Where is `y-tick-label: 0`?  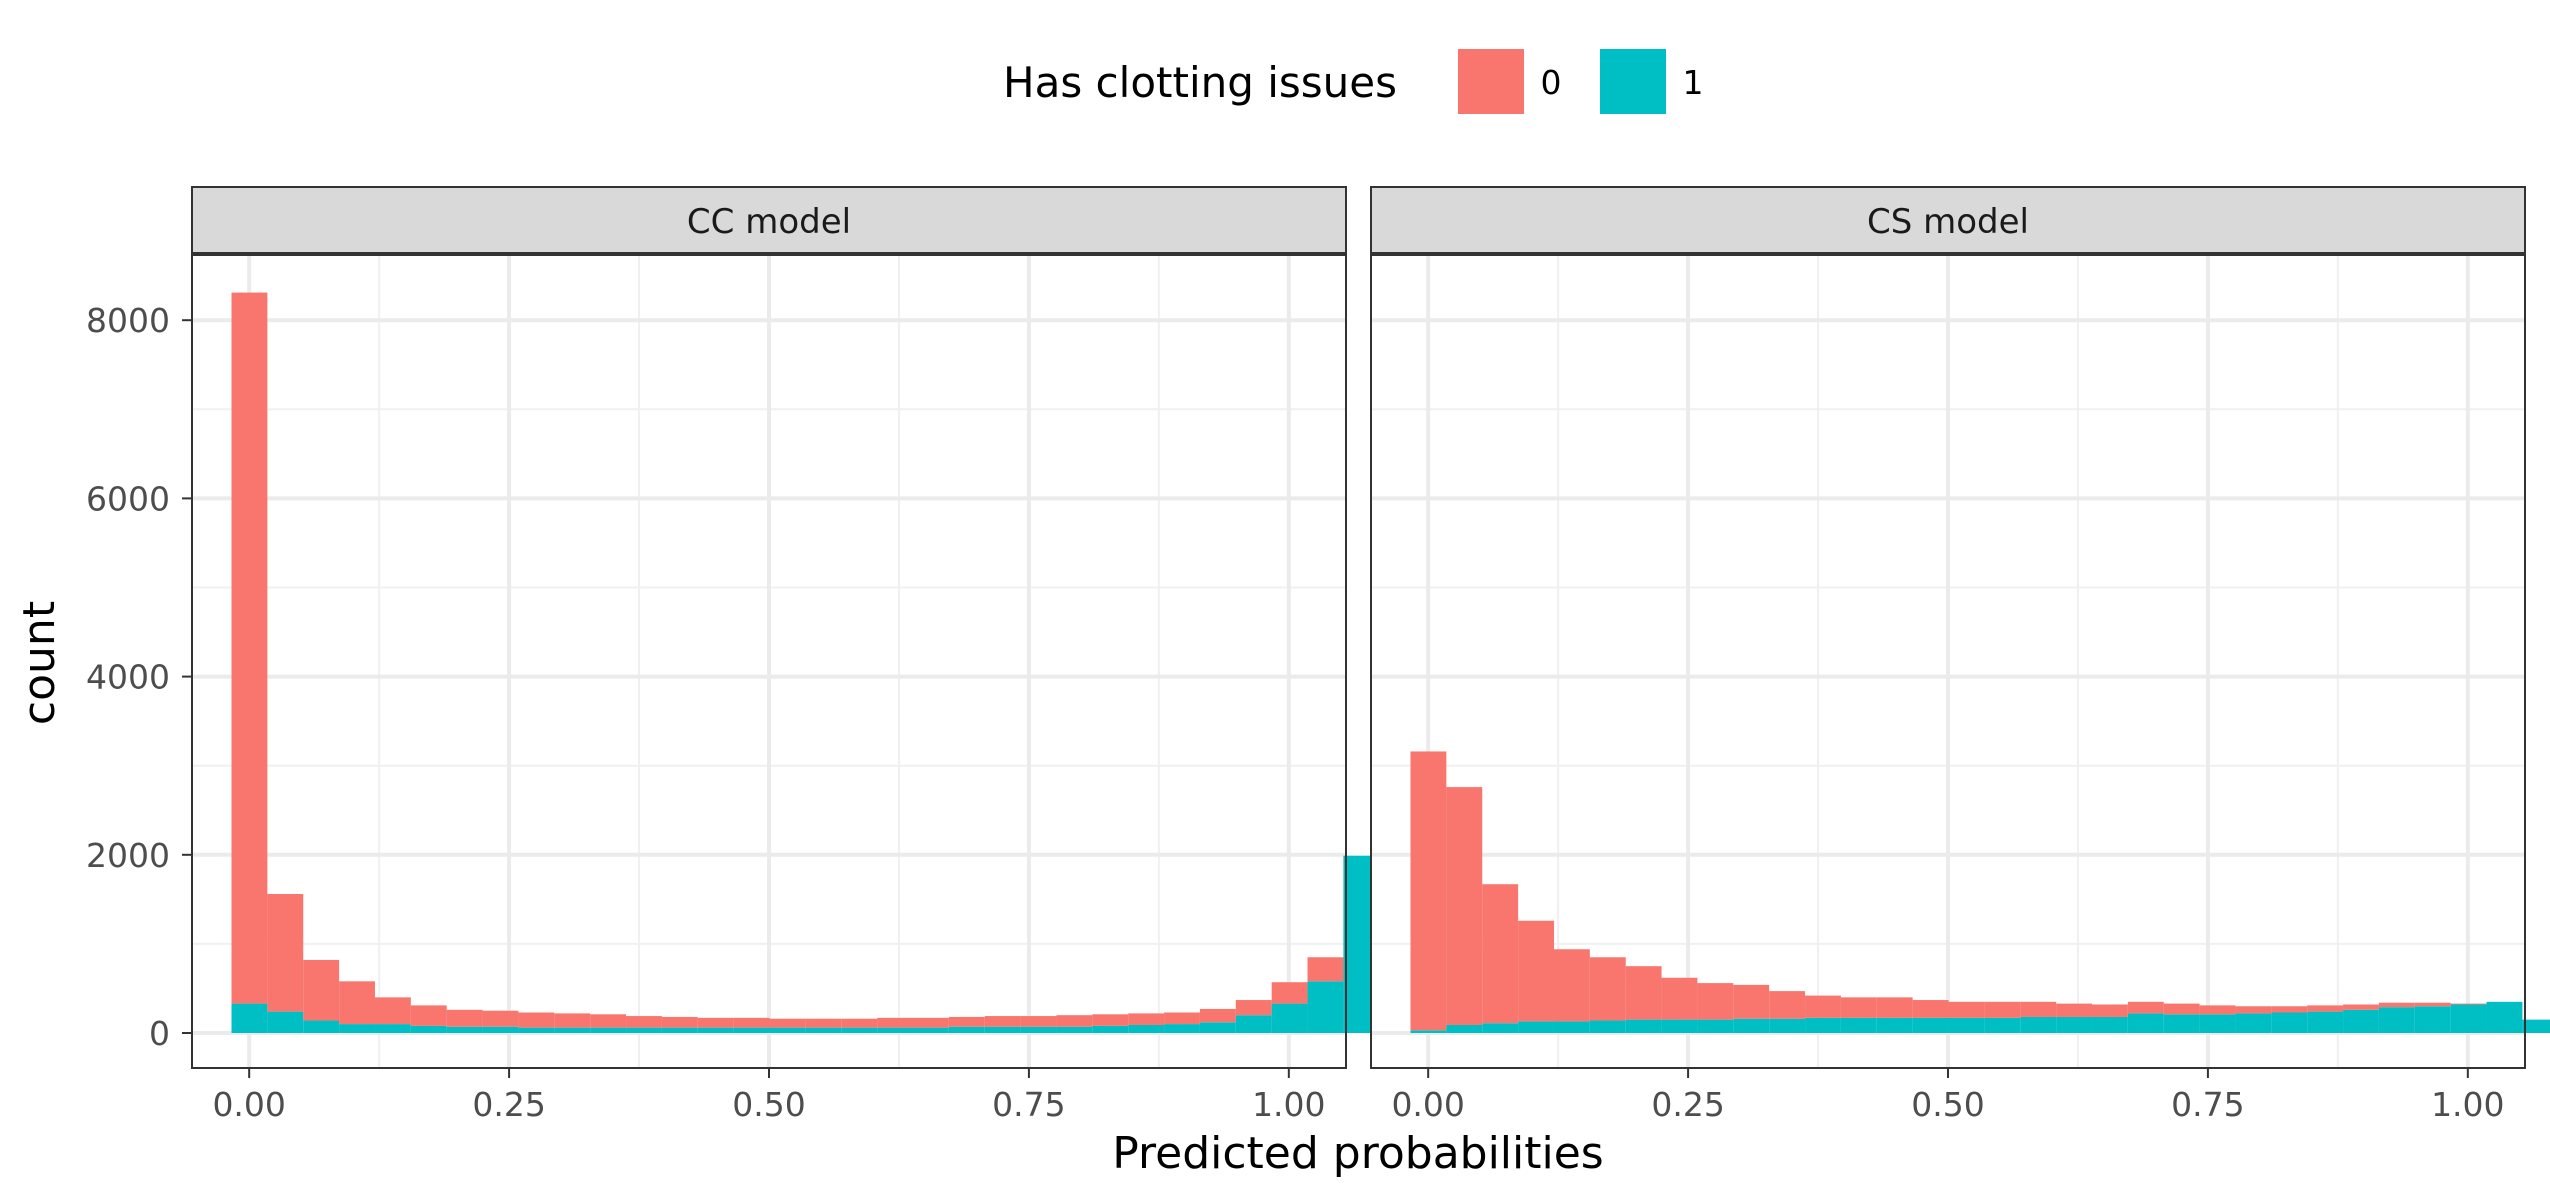 y-tick-label: 0 is located at coordinates (159, 1033).